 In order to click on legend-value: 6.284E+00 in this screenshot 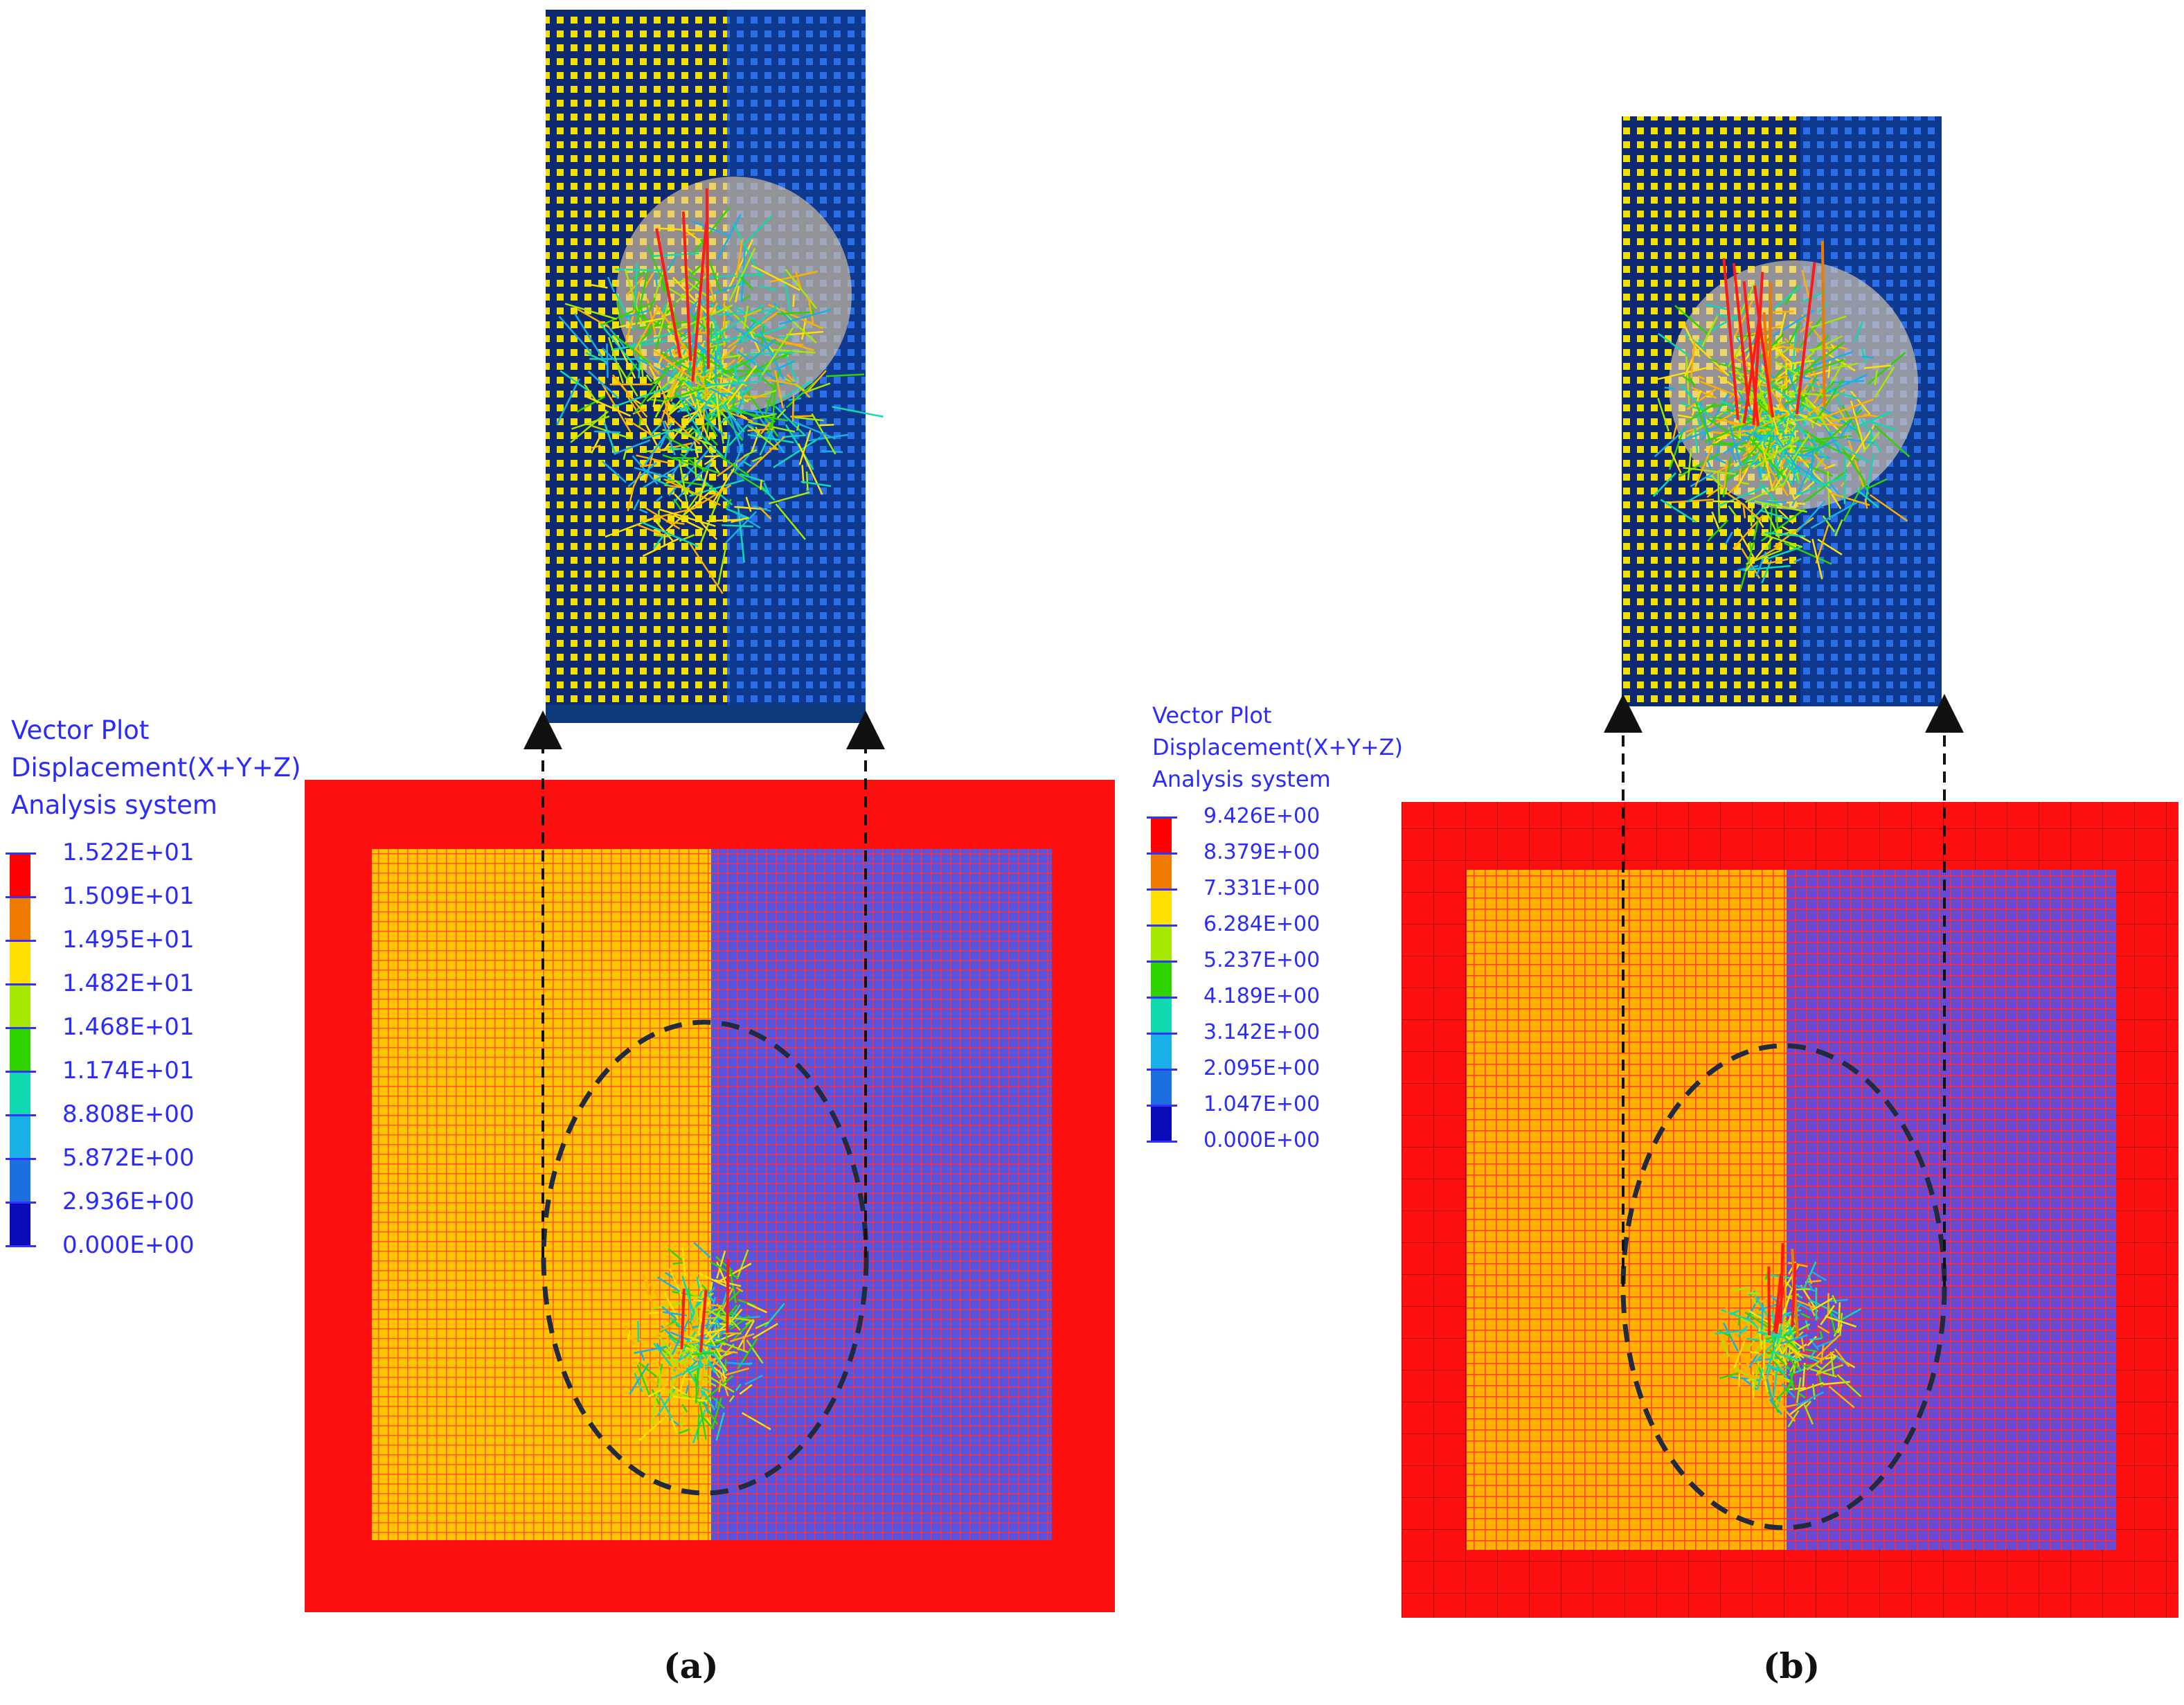, I will do `click(1262, 924)`.